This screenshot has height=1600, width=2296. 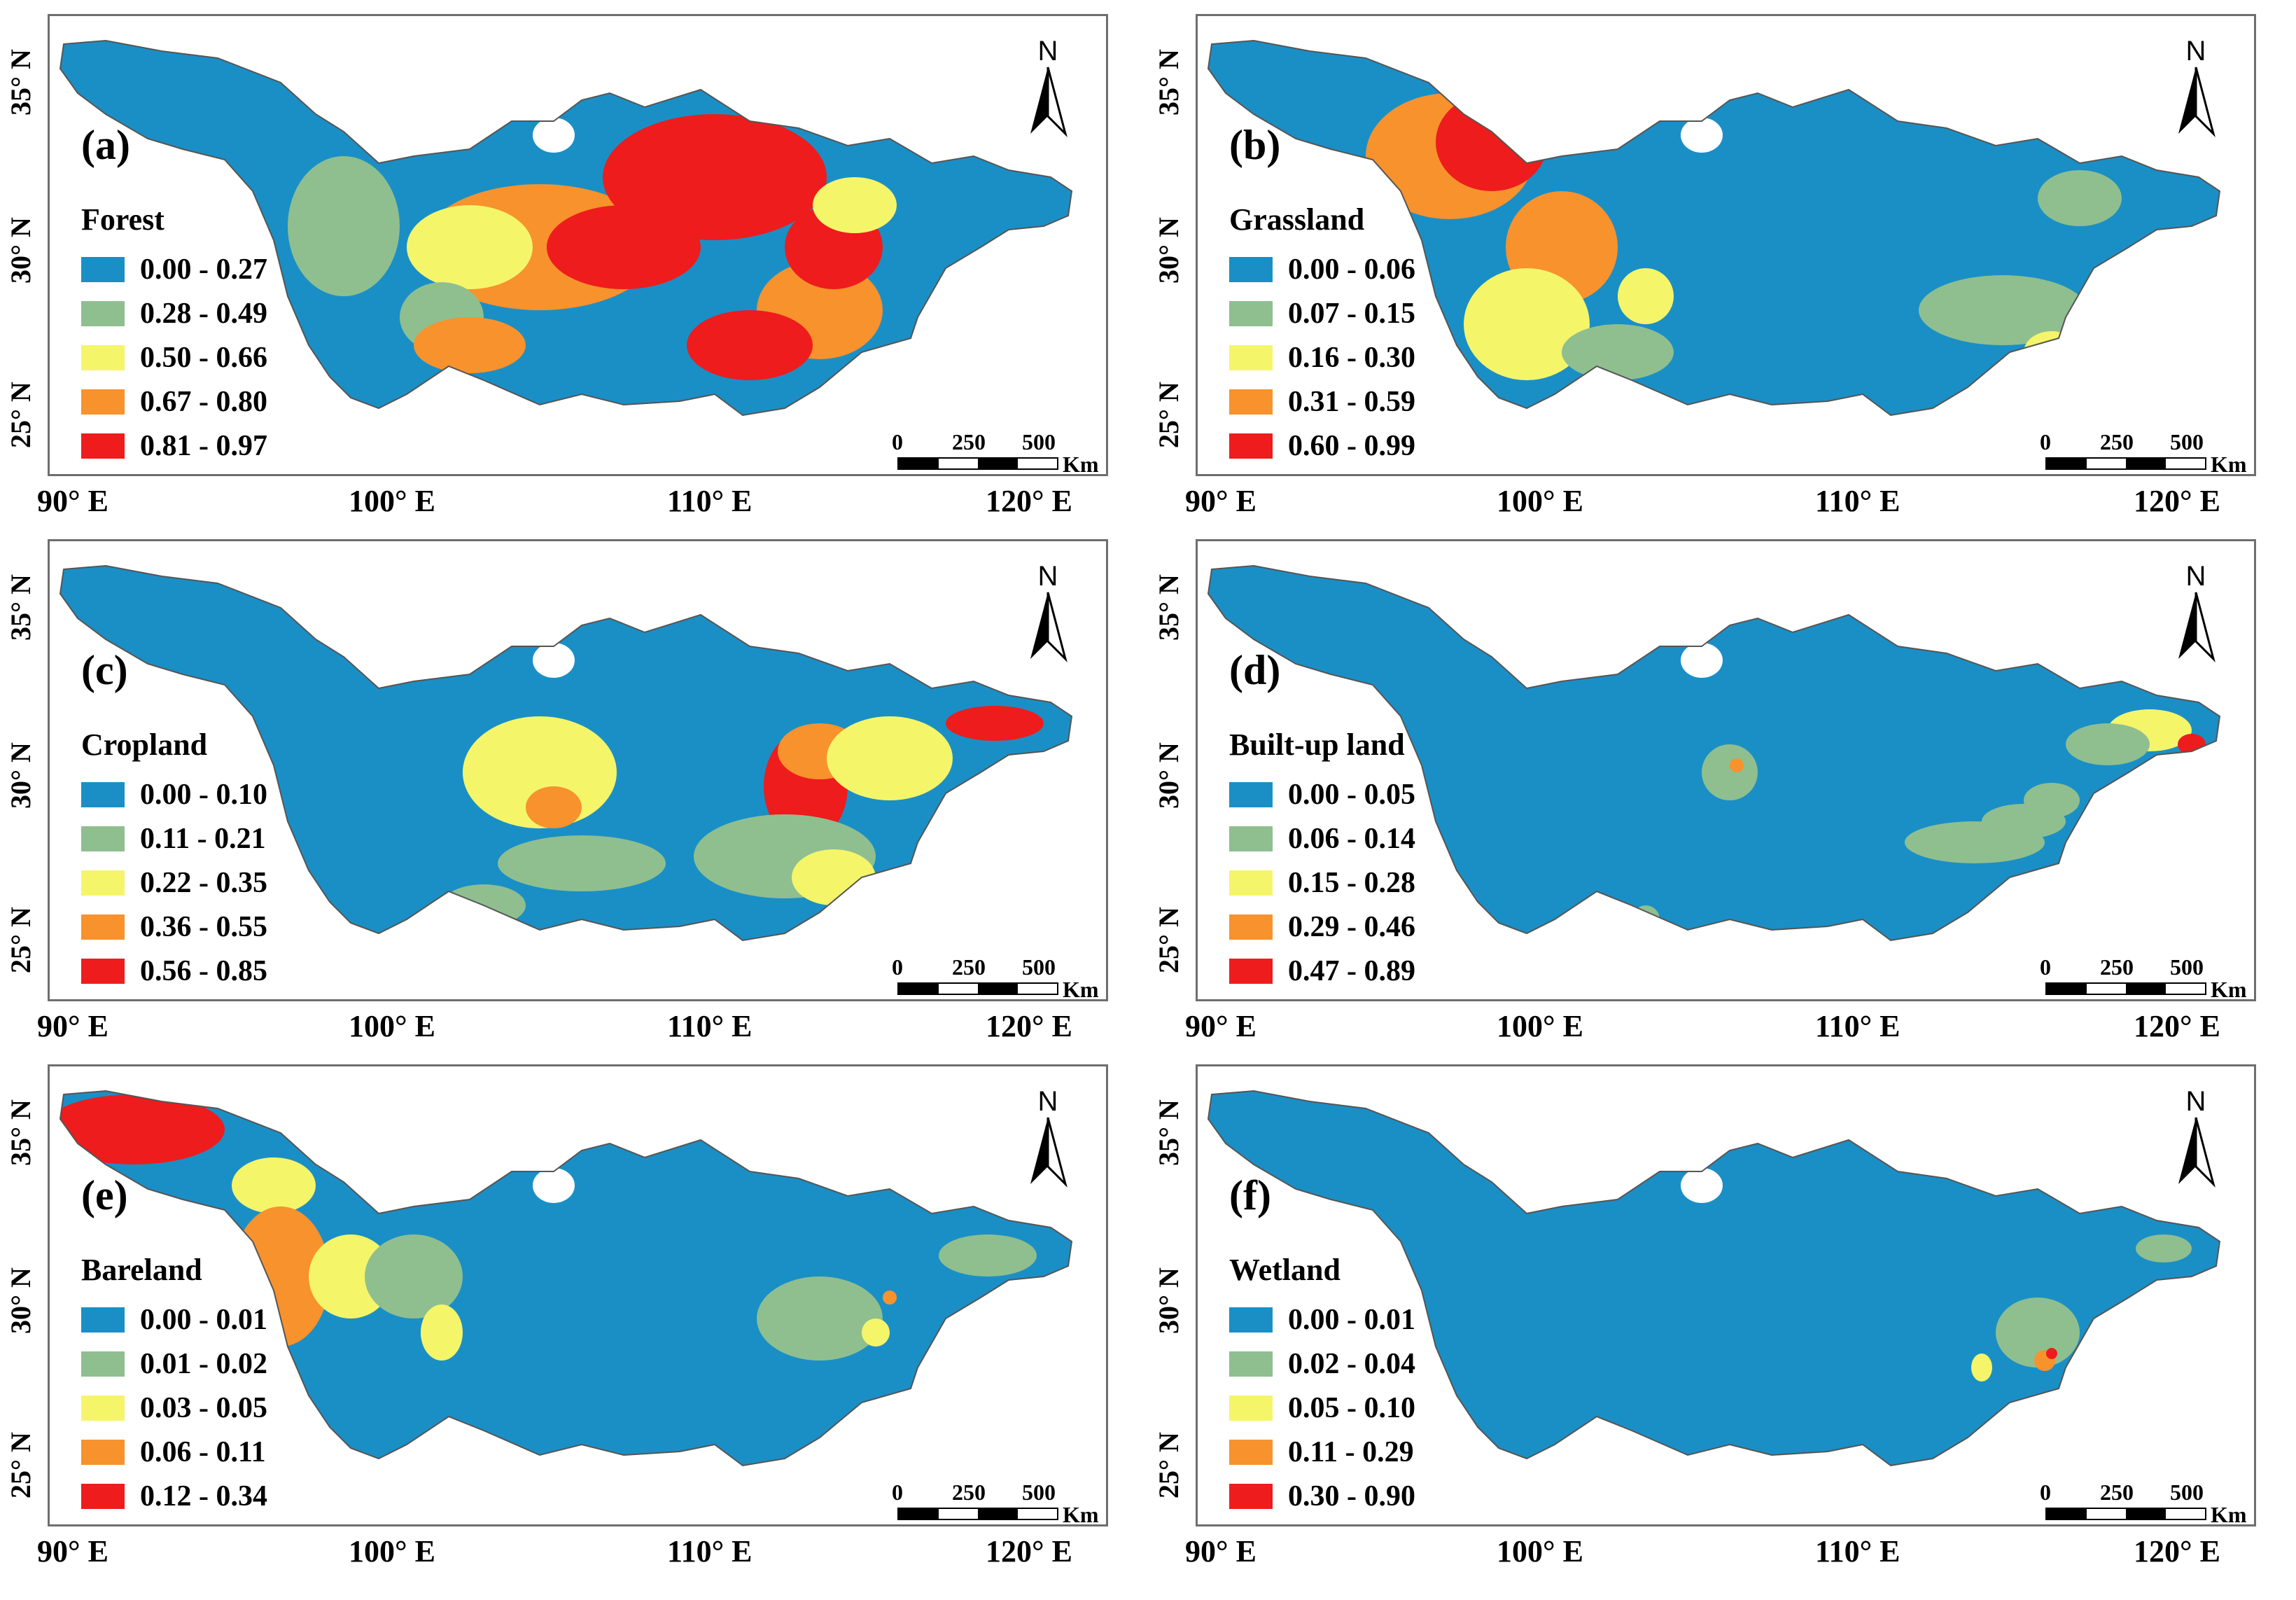 I want to click on legend-item: 0.01 - 0.02, so click(x=174, y=1364).